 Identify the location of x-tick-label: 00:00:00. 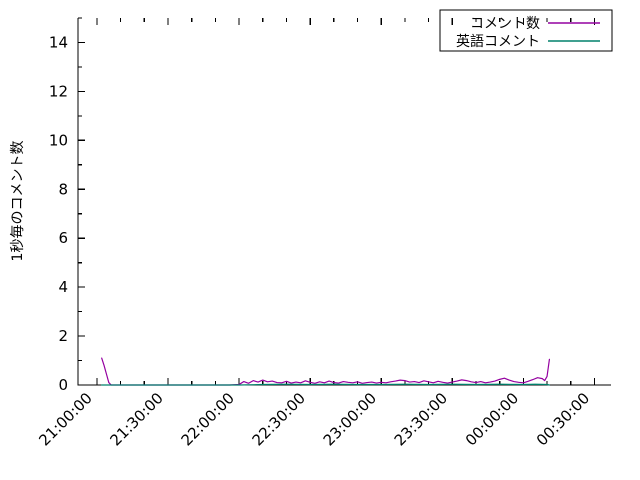
(492, 419).